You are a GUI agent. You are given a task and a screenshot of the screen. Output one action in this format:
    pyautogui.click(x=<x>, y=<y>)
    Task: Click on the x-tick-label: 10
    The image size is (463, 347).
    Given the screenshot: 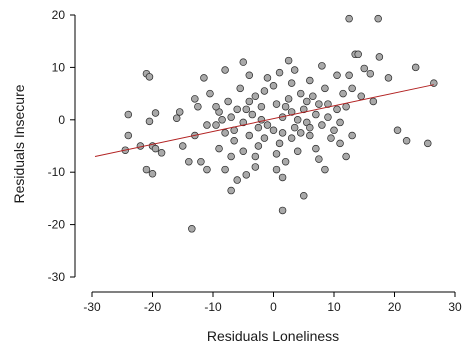 What is the action you would take?
    pyautogui.click(x=334, y=307)
    